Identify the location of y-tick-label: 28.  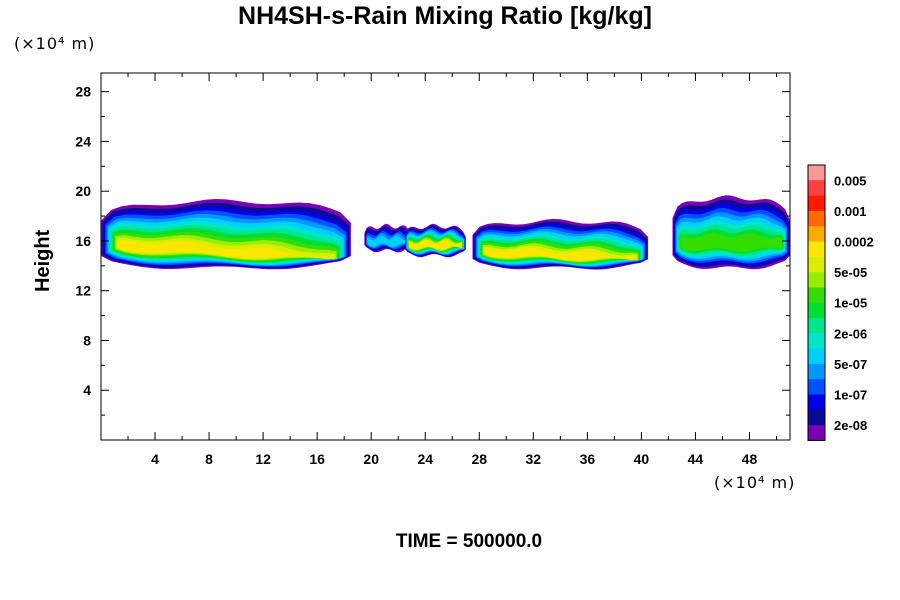
(83, 92).